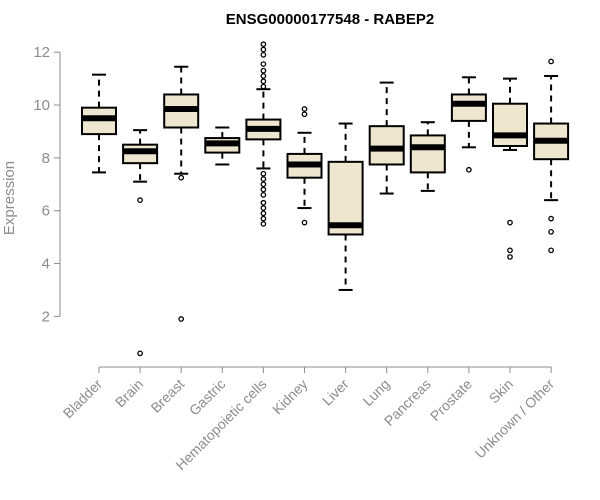 Image resolution: width=600 pixels, height=500 pixels. I want to click on x-tick-label-prostate: Prostate, so click(451, 400).